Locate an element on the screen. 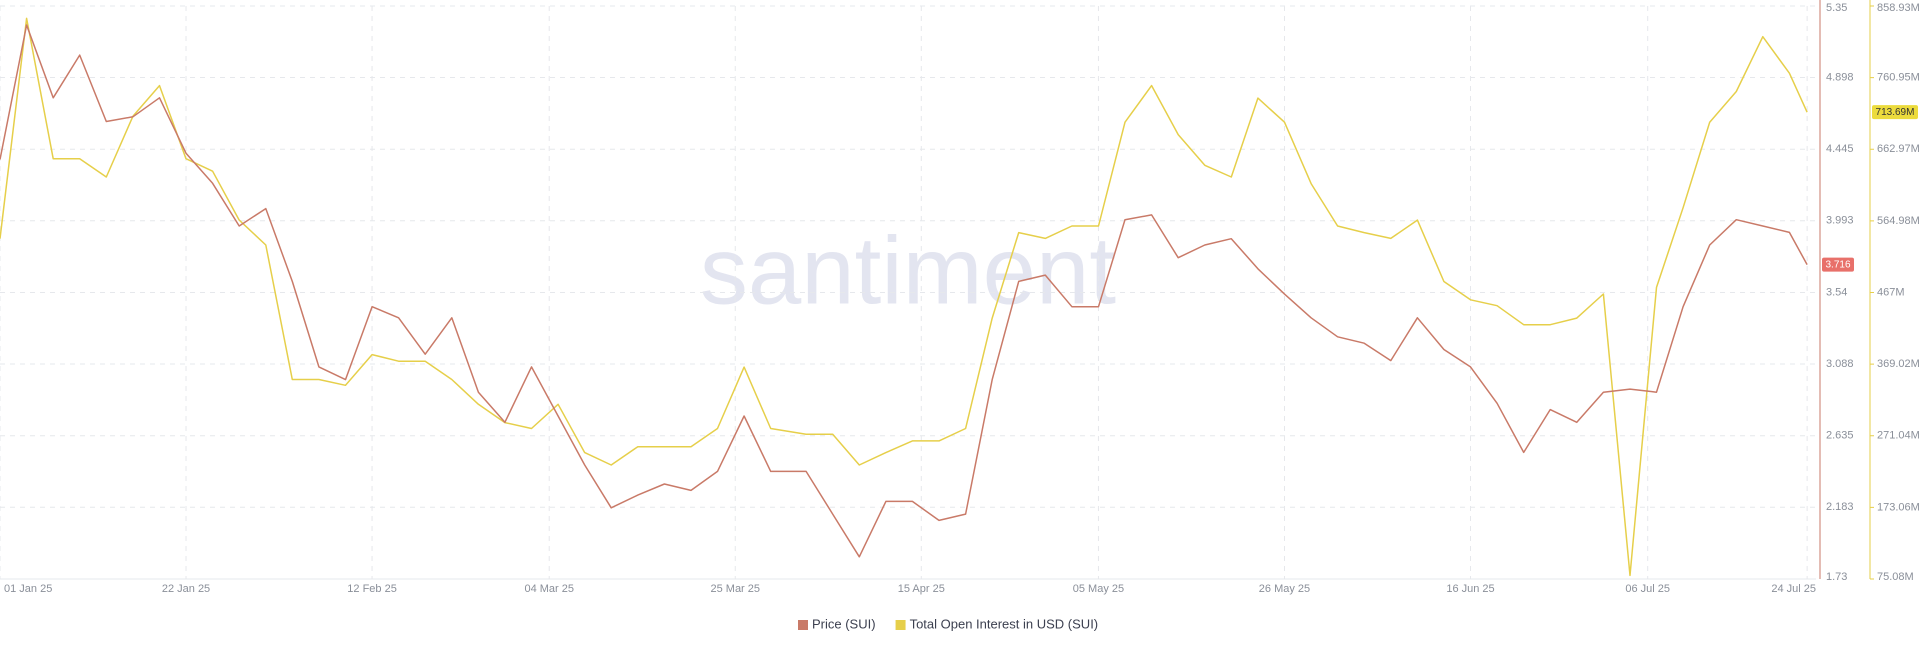 The height and width of the screenshot is (650, 1920). watermark: santiment is located at coordinates (908, 270).